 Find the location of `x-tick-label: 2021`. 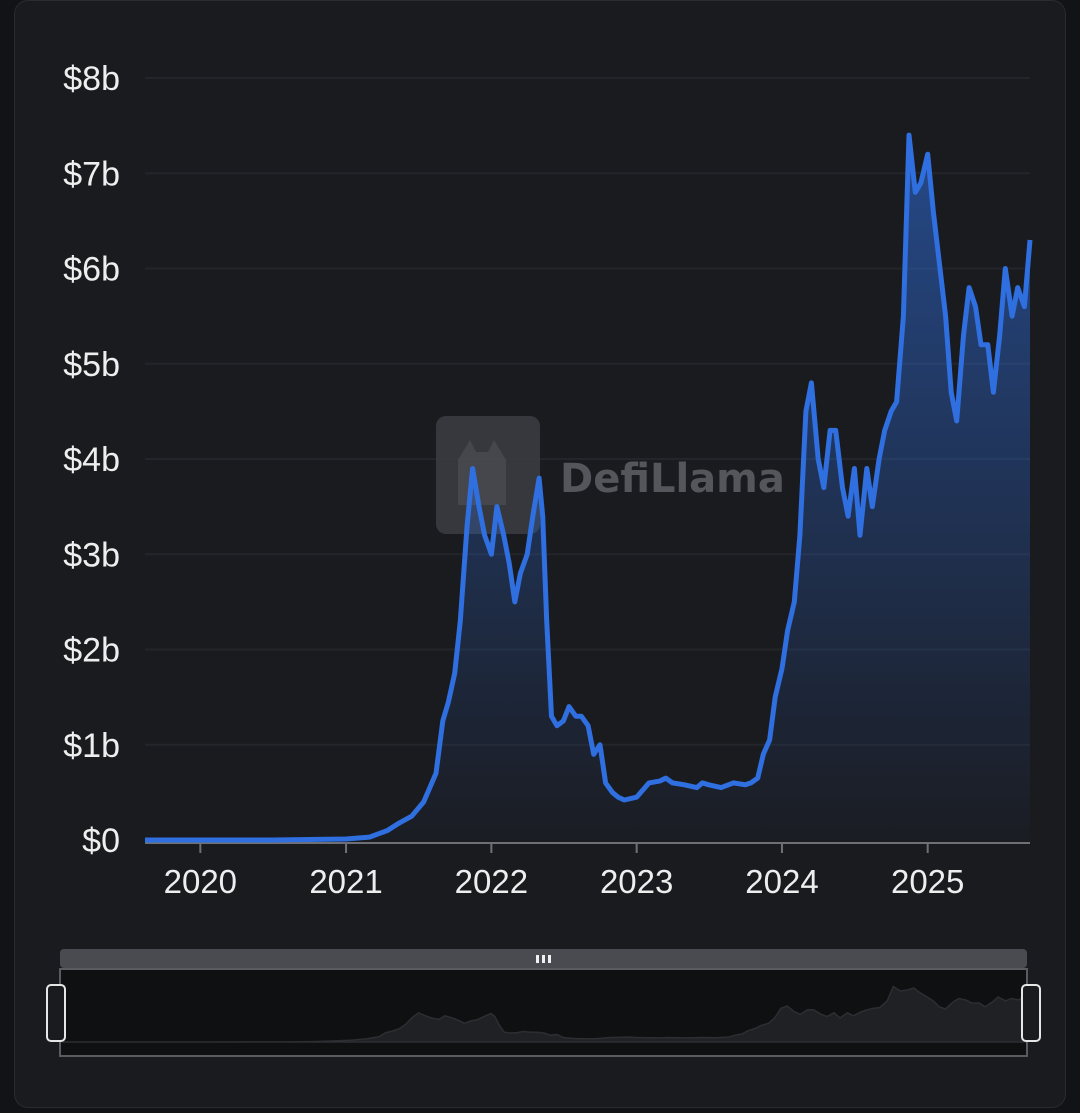

x-tick-label: 2021 is located at coordinates (345, 881).